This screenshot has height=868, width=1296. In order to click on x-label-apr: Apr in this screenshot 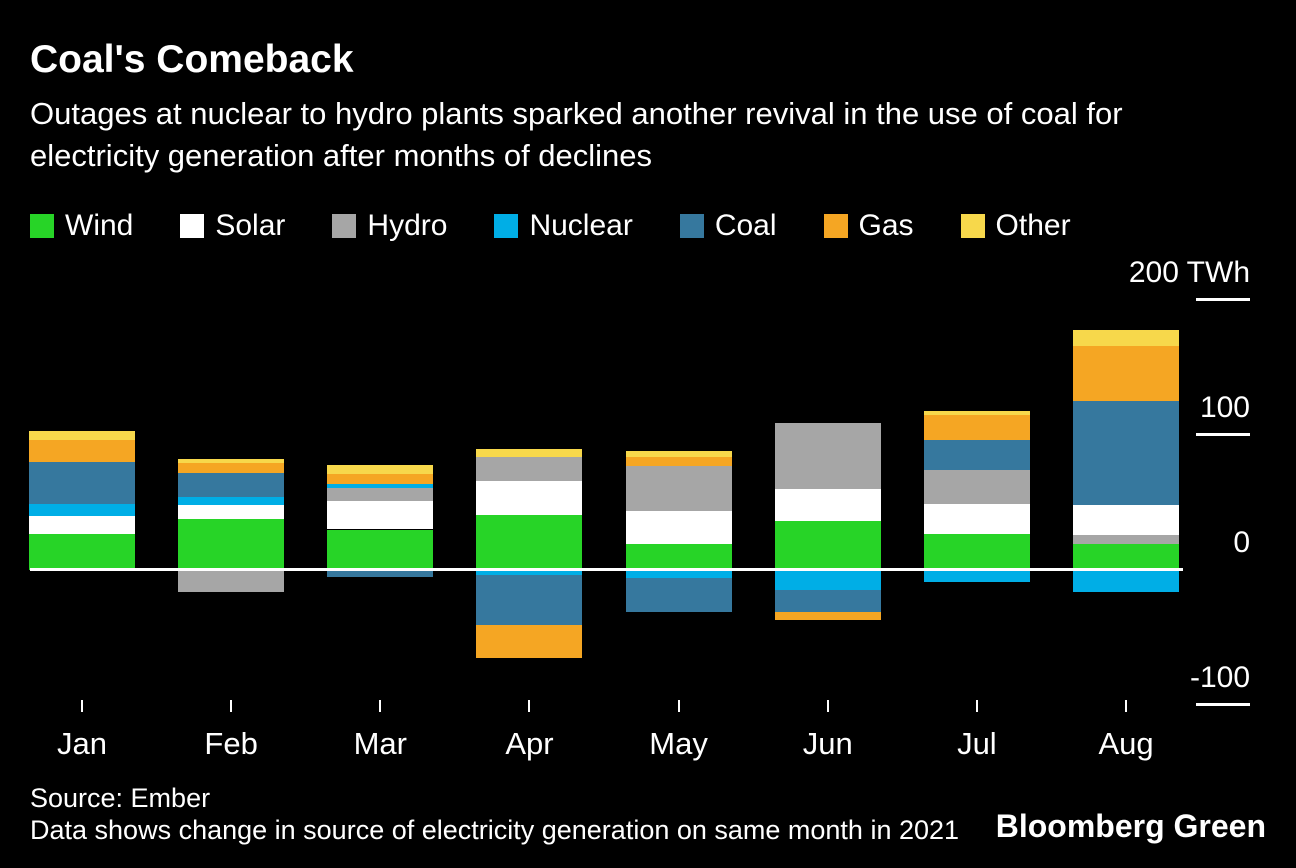, I will do `click(529, 743)`.